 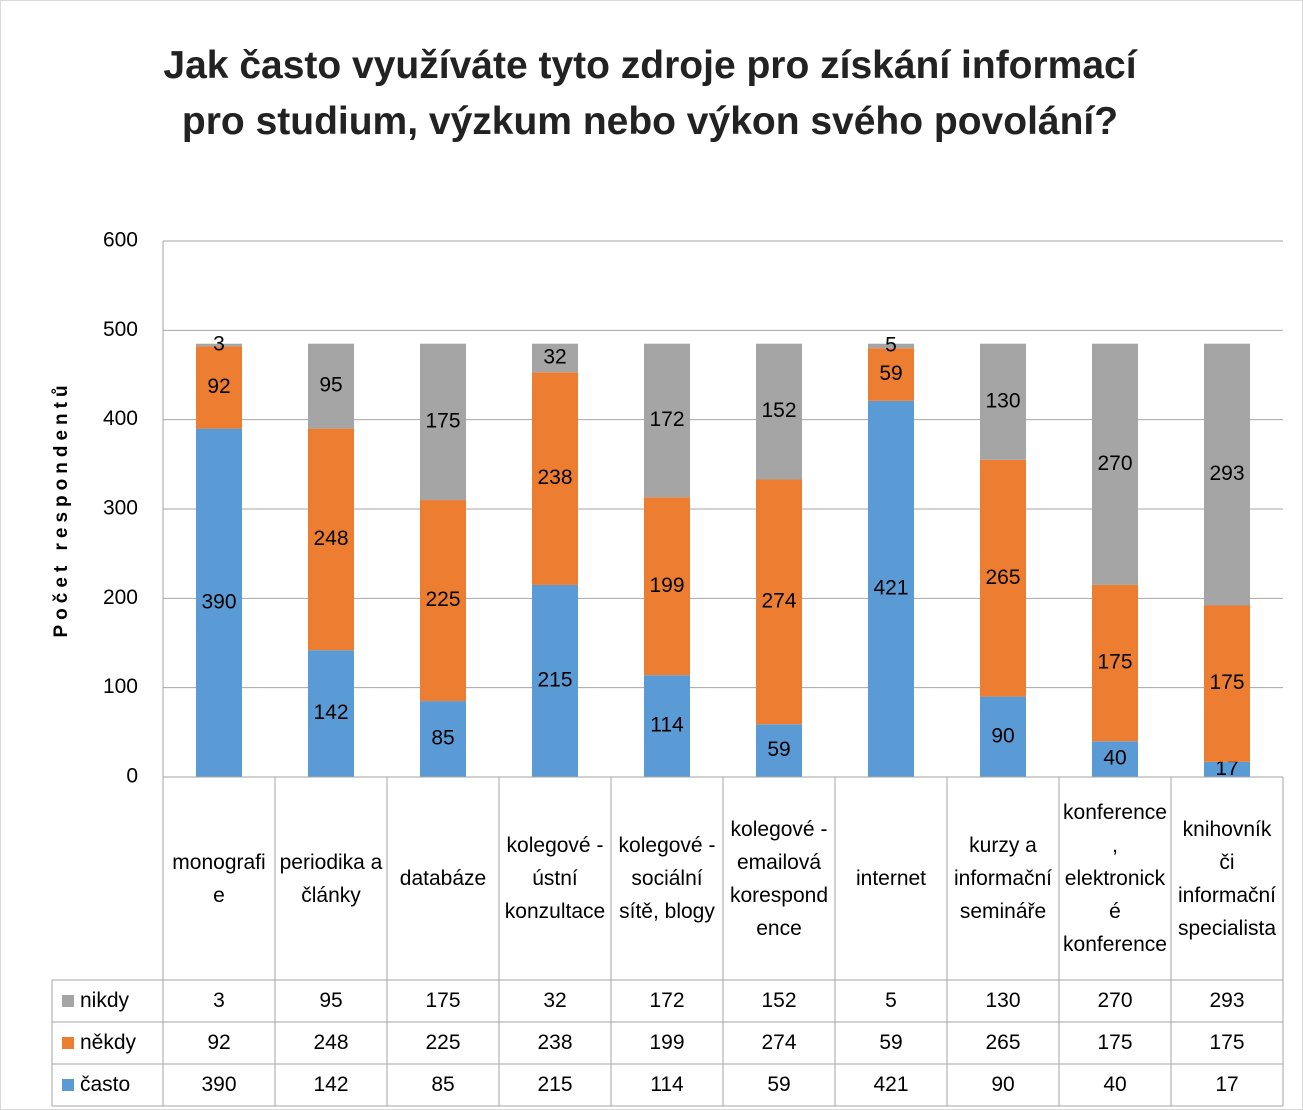 What do you see at coordinates (105, 1084) in the screenshot?
I see `legend-label: často` at bounding box center [105, 1084].